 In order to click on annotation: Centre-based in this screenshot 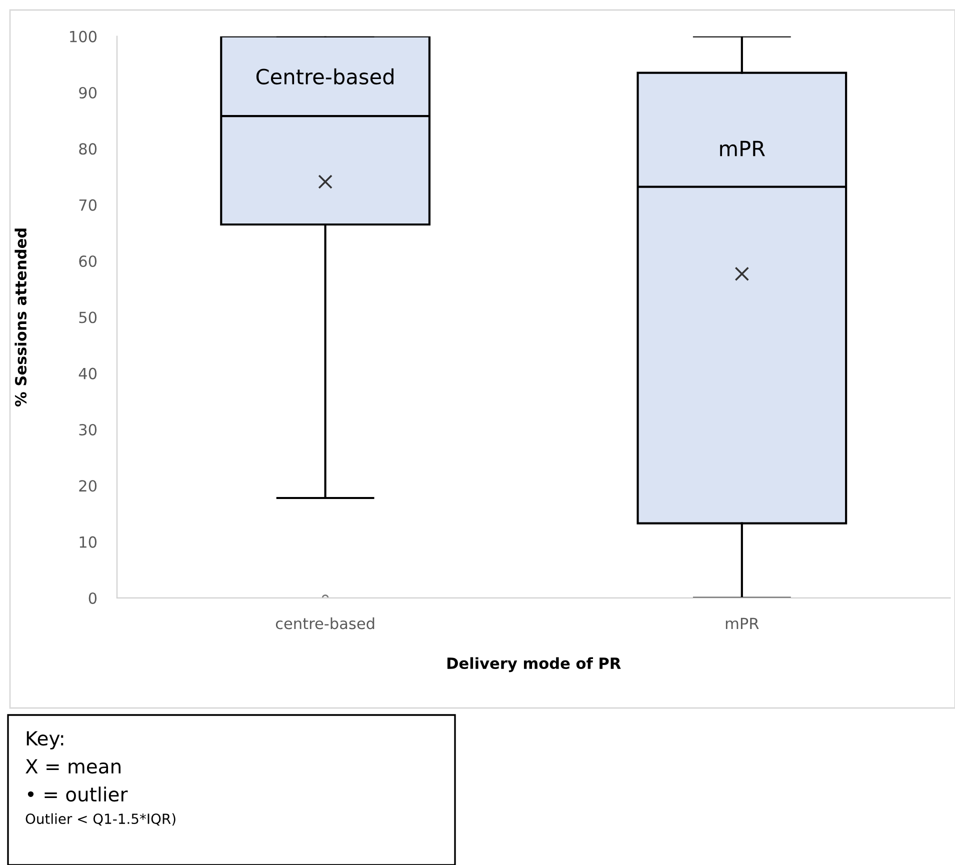, I will do `click(325, 76)`.